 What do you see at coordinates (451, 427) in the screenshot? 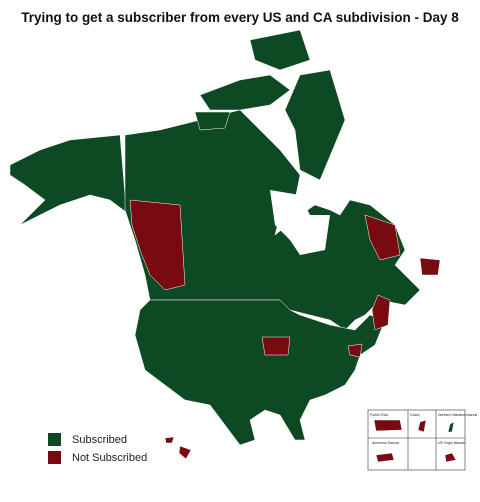
I see `northern-mariana` at bounding box center [451, 427].